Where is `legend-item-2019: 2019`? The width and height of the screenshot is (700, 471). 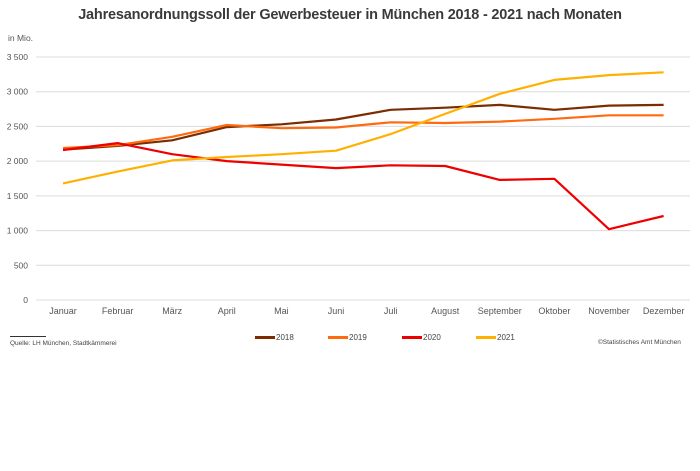 legend-item-2019: 2019 is located at coordinates (347, 337).